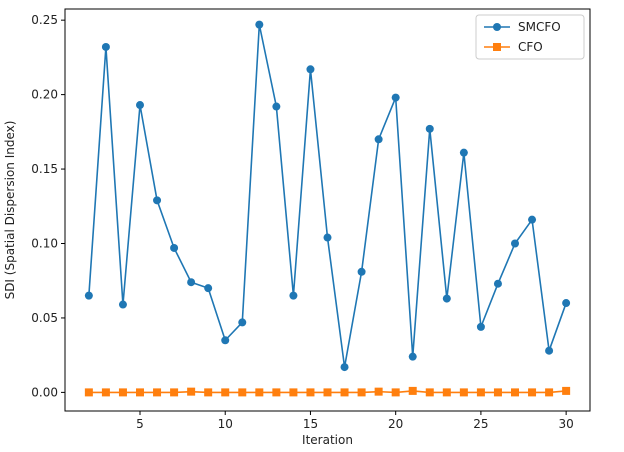 The image size is (624, 452). Describe the element at coordinates (497, 47) in the screenshot. I see `legend-marker-cfo` at that location.